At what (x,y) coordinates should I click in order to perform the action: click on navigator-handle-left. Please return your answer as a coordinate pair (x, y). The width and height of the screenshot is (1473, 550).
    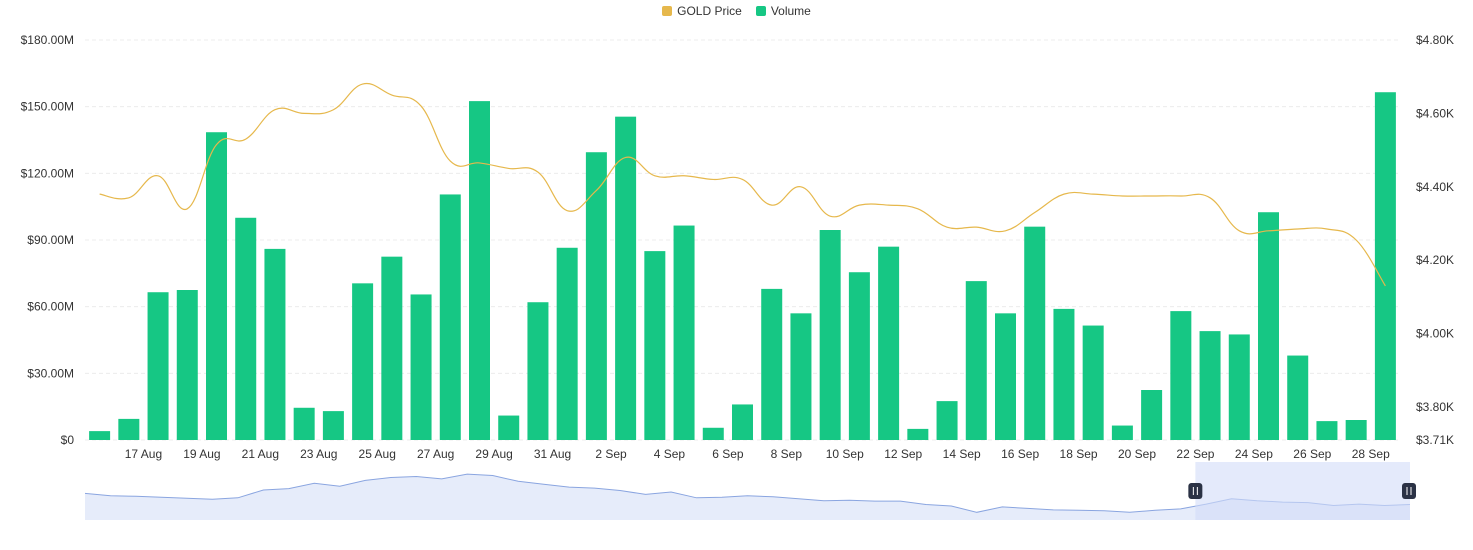
    Looking at the image, I should click on (1195, 491).